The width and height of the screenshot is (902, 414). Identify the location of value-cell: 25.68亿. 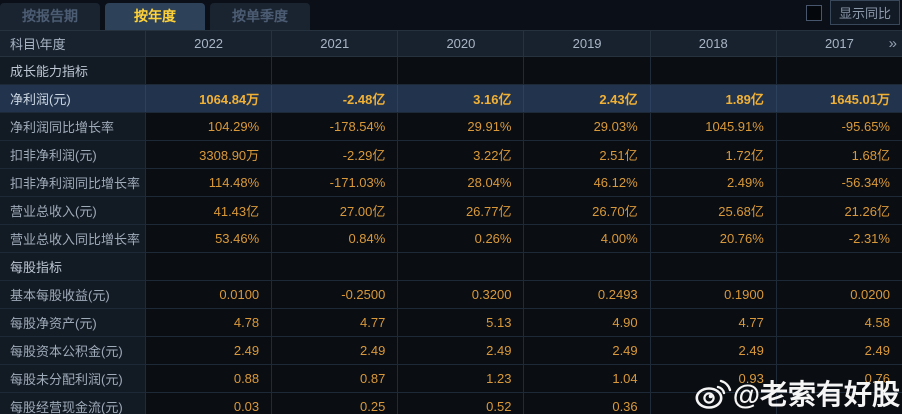
(712, 210).